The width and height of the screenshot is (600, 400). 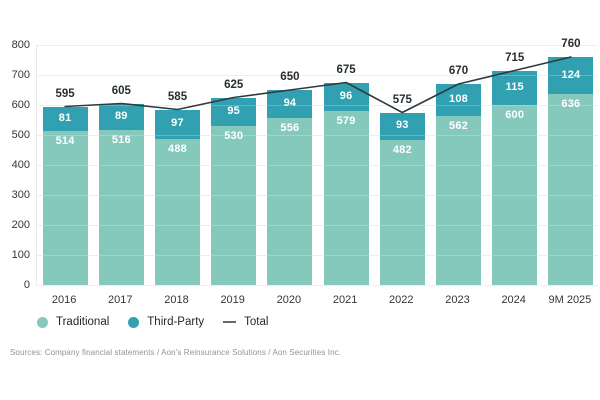 I want to click on total-line, so click(x=318, y=85).